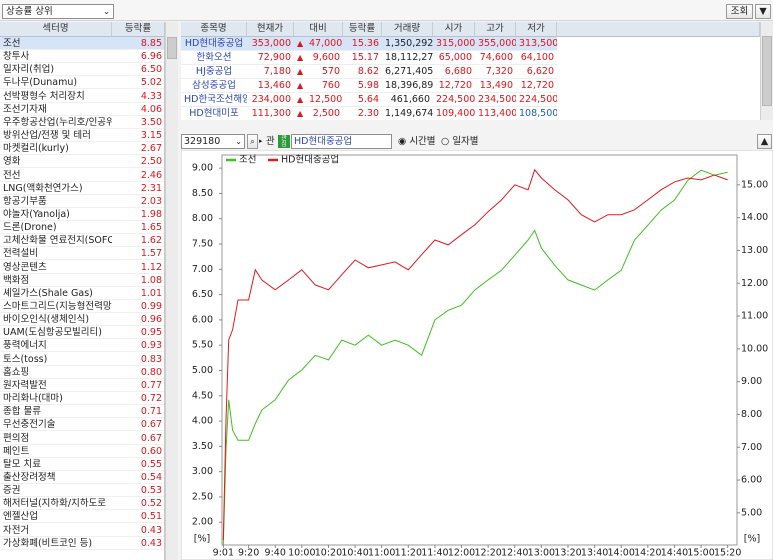 The height and width of the screenshot is (560, 773). Describe the element at coordinates (455, 43) in the screenshot. I see `open: 315,000` at that location.